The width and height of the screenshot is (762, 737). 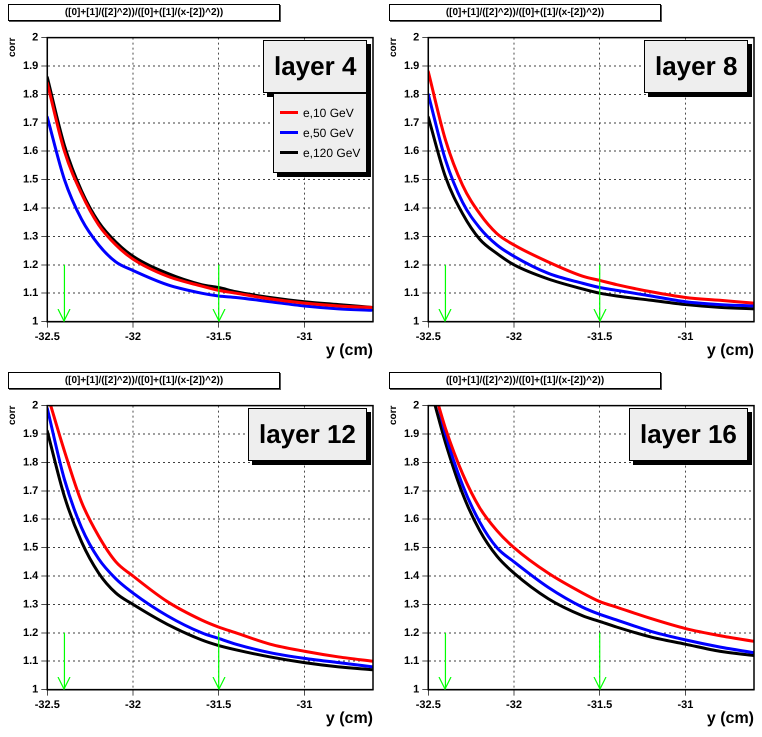 I want to click on annotation: layer 4, so click(x=315, y=66).